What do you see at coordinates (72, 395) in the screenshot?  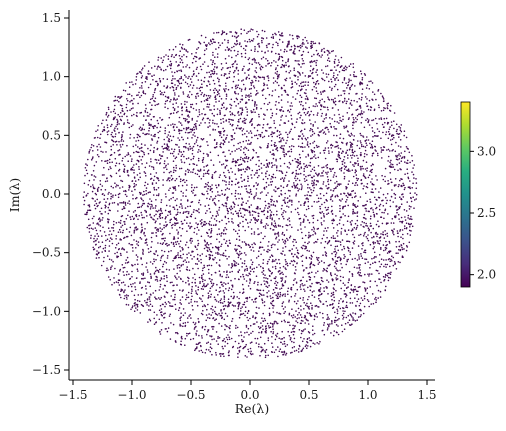 I see `x-tick-label: −1.5` at bounding box center [72, 395].